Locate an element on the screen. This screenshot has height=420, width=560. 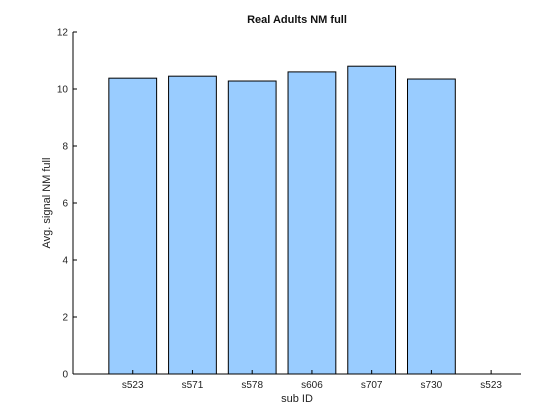
bar-s578 is located at coordinates (252, 227).